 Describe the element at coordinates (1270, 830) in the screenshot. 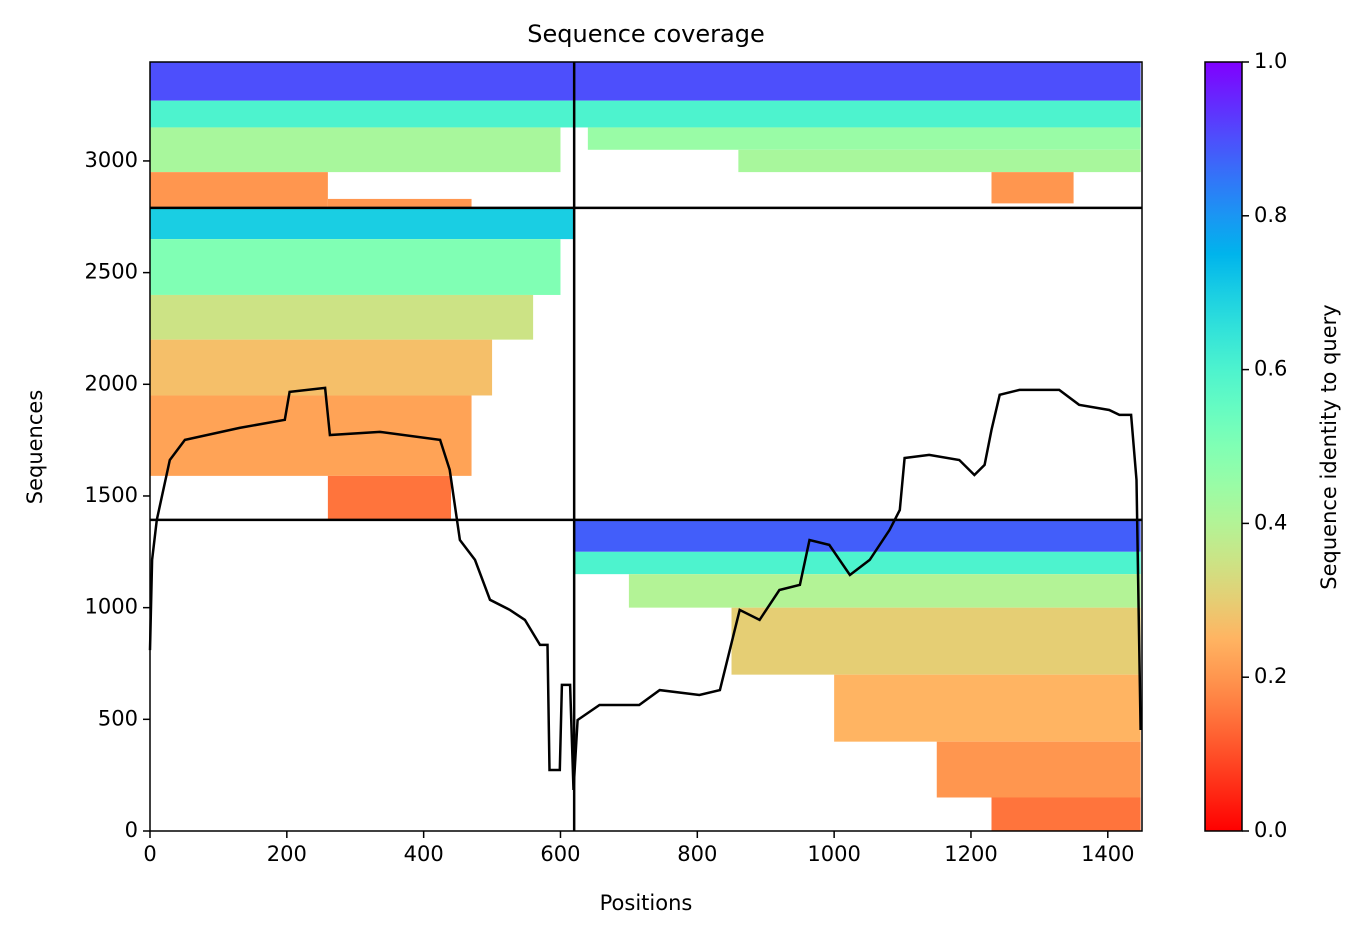

I see `colorbar-tick-label: 0.0` at that location.